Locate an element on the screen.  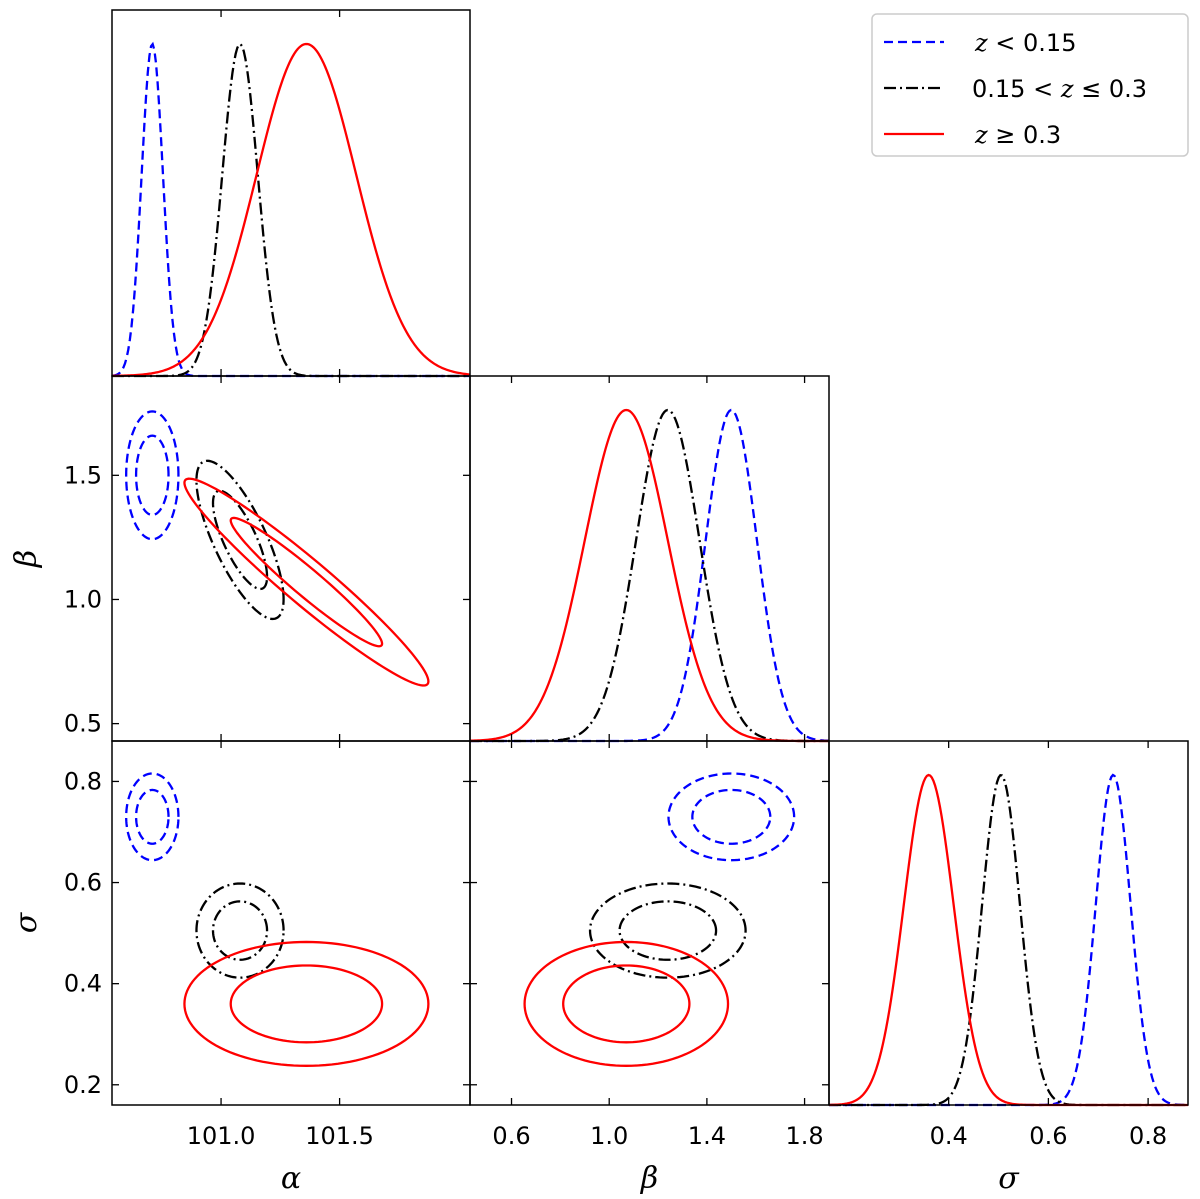
x-tick-label-beta: 0.6 is located at coordinates (511, 1136).